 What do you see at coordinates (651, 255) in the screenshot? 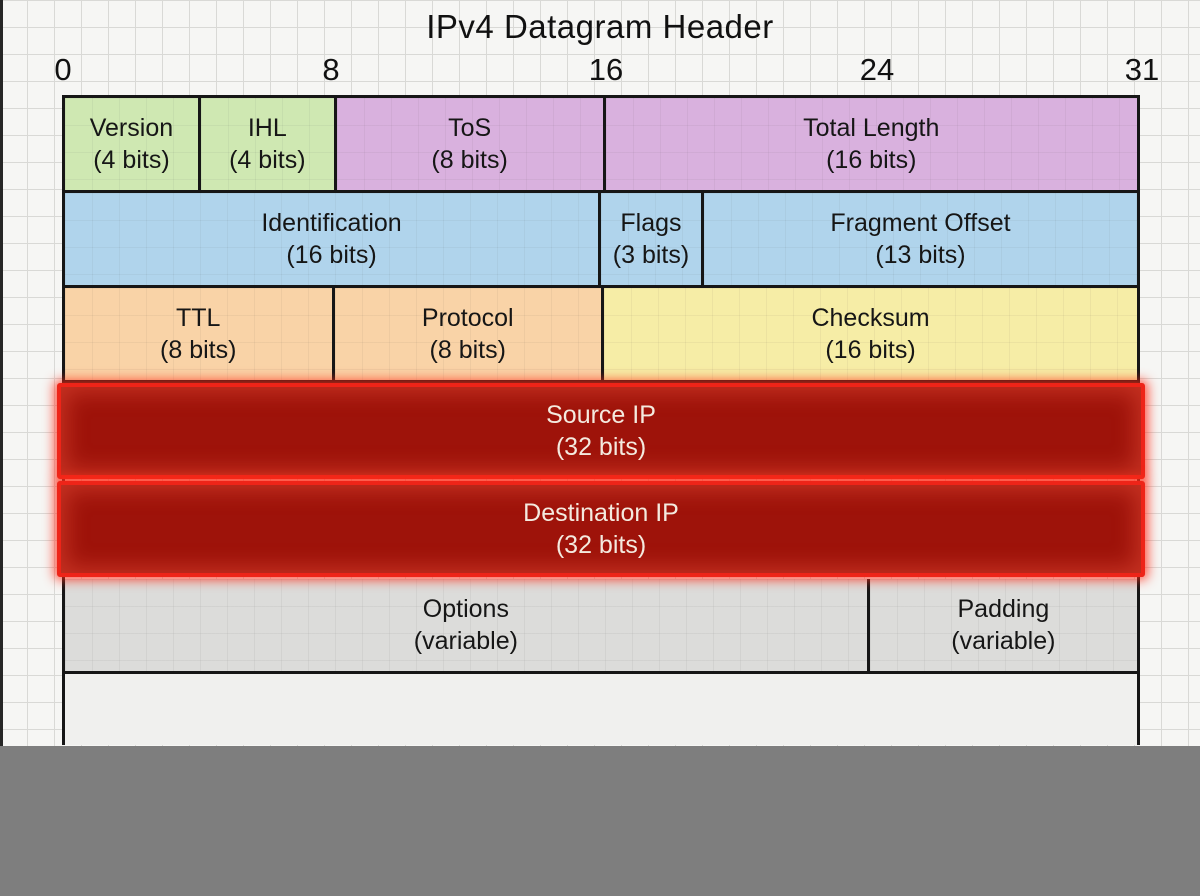
I see `field-bits: (3 bits)` at bounding box center [651, 255].